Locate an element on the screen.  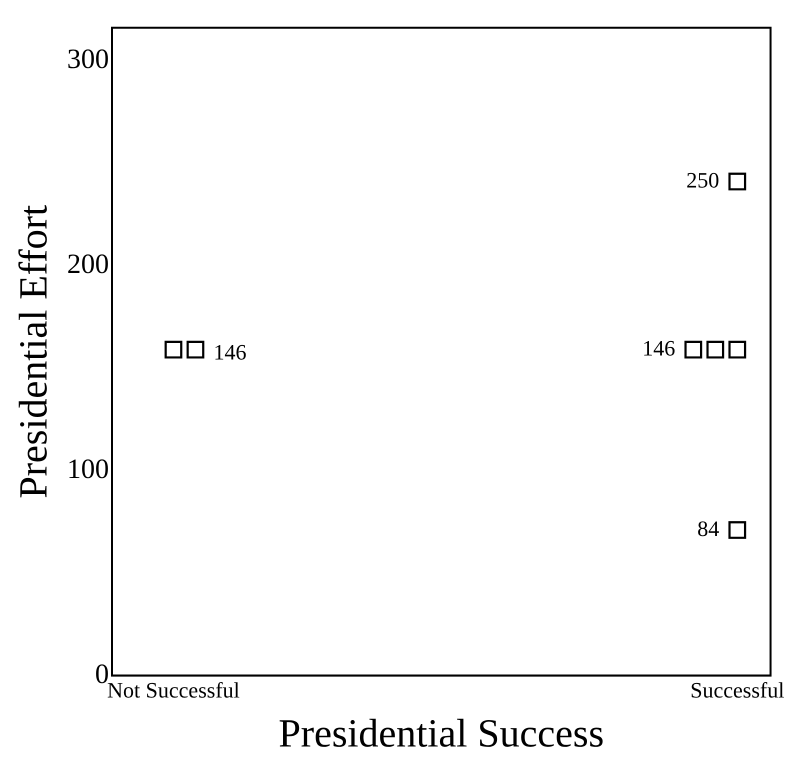
annotation: 250 is located at coordinates (703, 179).